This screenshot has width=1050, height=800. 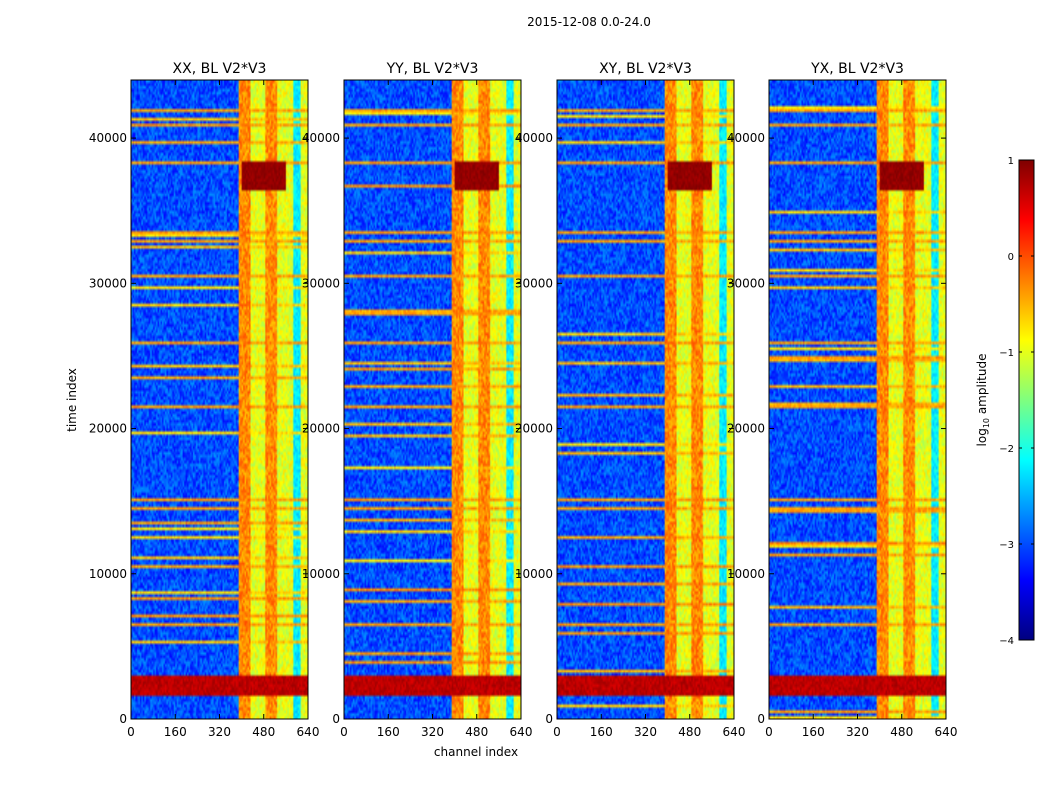 I want to click on colorbar-tick-label: 1, so click(x=1011, y=161).